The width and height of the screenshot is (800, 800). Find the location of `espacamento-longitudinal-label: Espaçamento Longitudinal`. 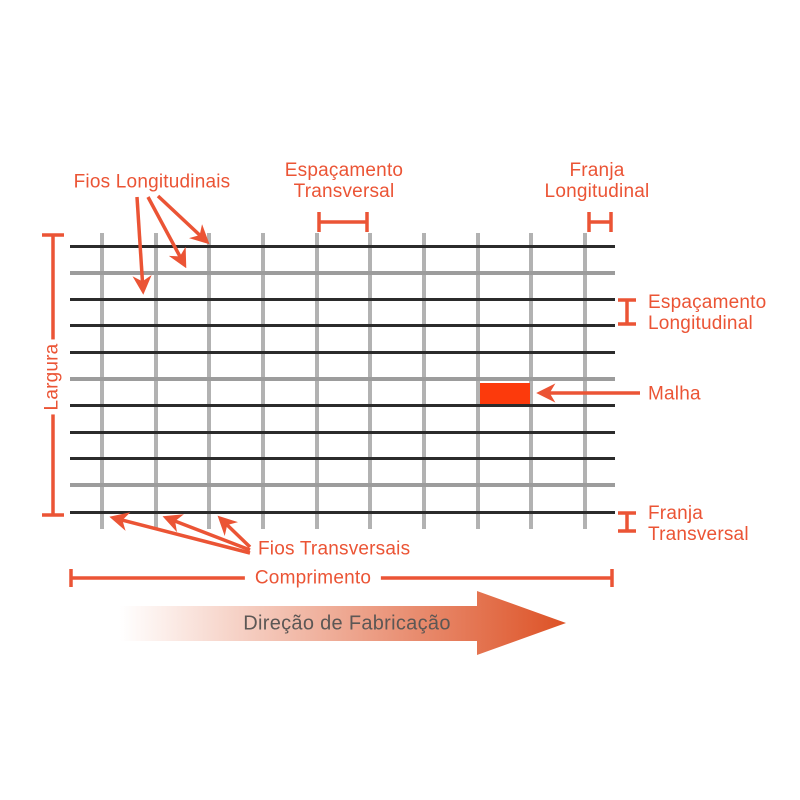

espacamento-longitudinal-label: Espaçamento Longitudinal is located at coordinates (707, 313).